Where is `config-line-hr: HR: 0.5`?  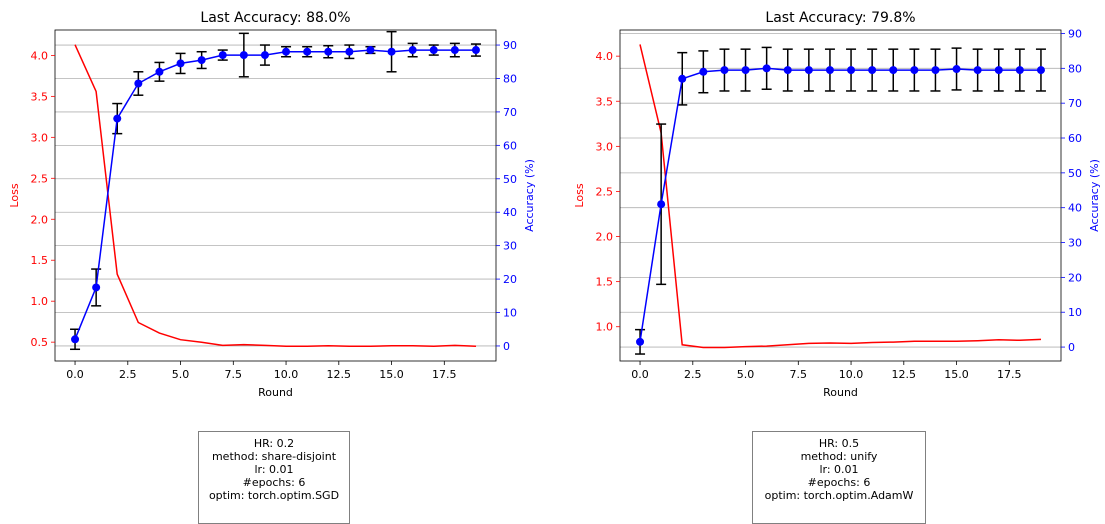
config-line-hr: HR: 0.5 is located at coordinates (839, 443).